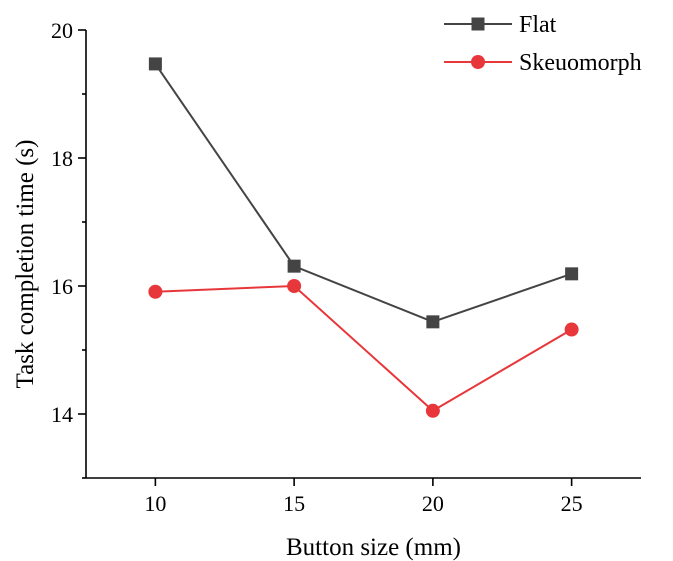 This screenshot has height=561, width=673. I want to click on legend-item-skeuomorph: Skeuomorph, so click(543, 63).